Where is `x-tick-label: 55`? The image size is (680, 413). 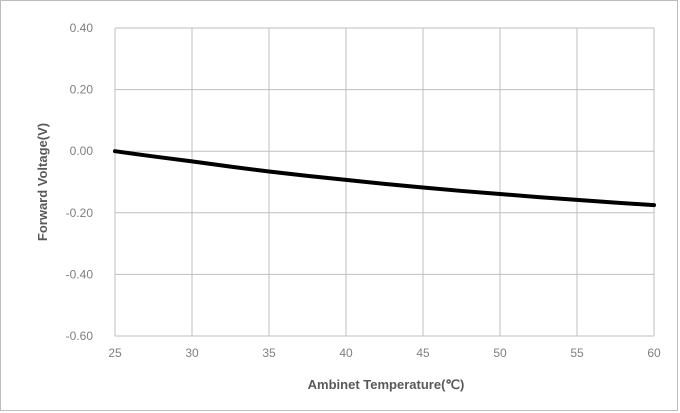
x-tick-label: 55 is located at coordinates (577, 353).